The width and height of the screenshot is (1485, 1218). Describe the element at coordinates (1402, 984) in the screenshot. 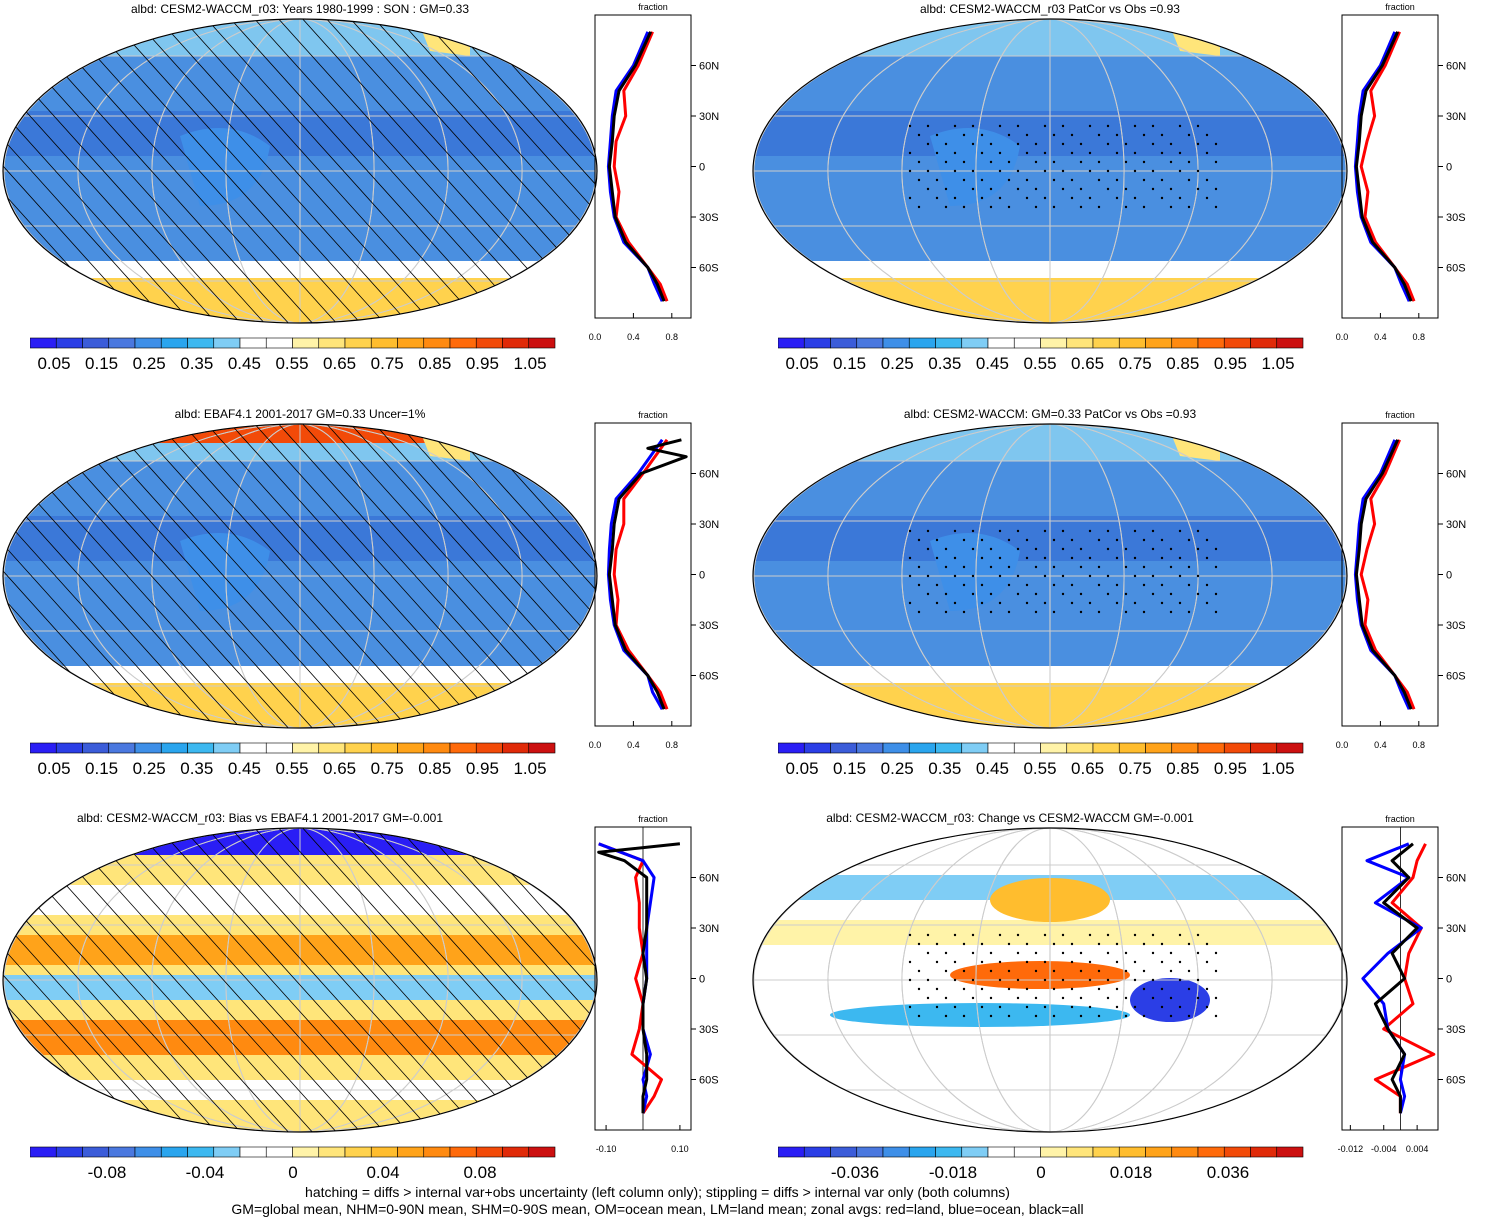

I see `zonal-plot-6: fraction 60N 30N 0 30S 60S -0.012 -0.004 0.004` at that location.